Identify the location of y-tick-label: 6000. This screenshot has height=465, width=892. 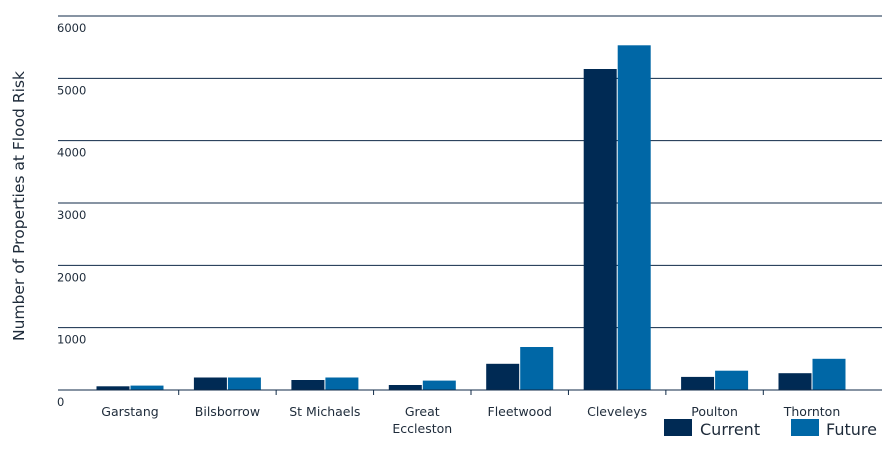
(71, 28).